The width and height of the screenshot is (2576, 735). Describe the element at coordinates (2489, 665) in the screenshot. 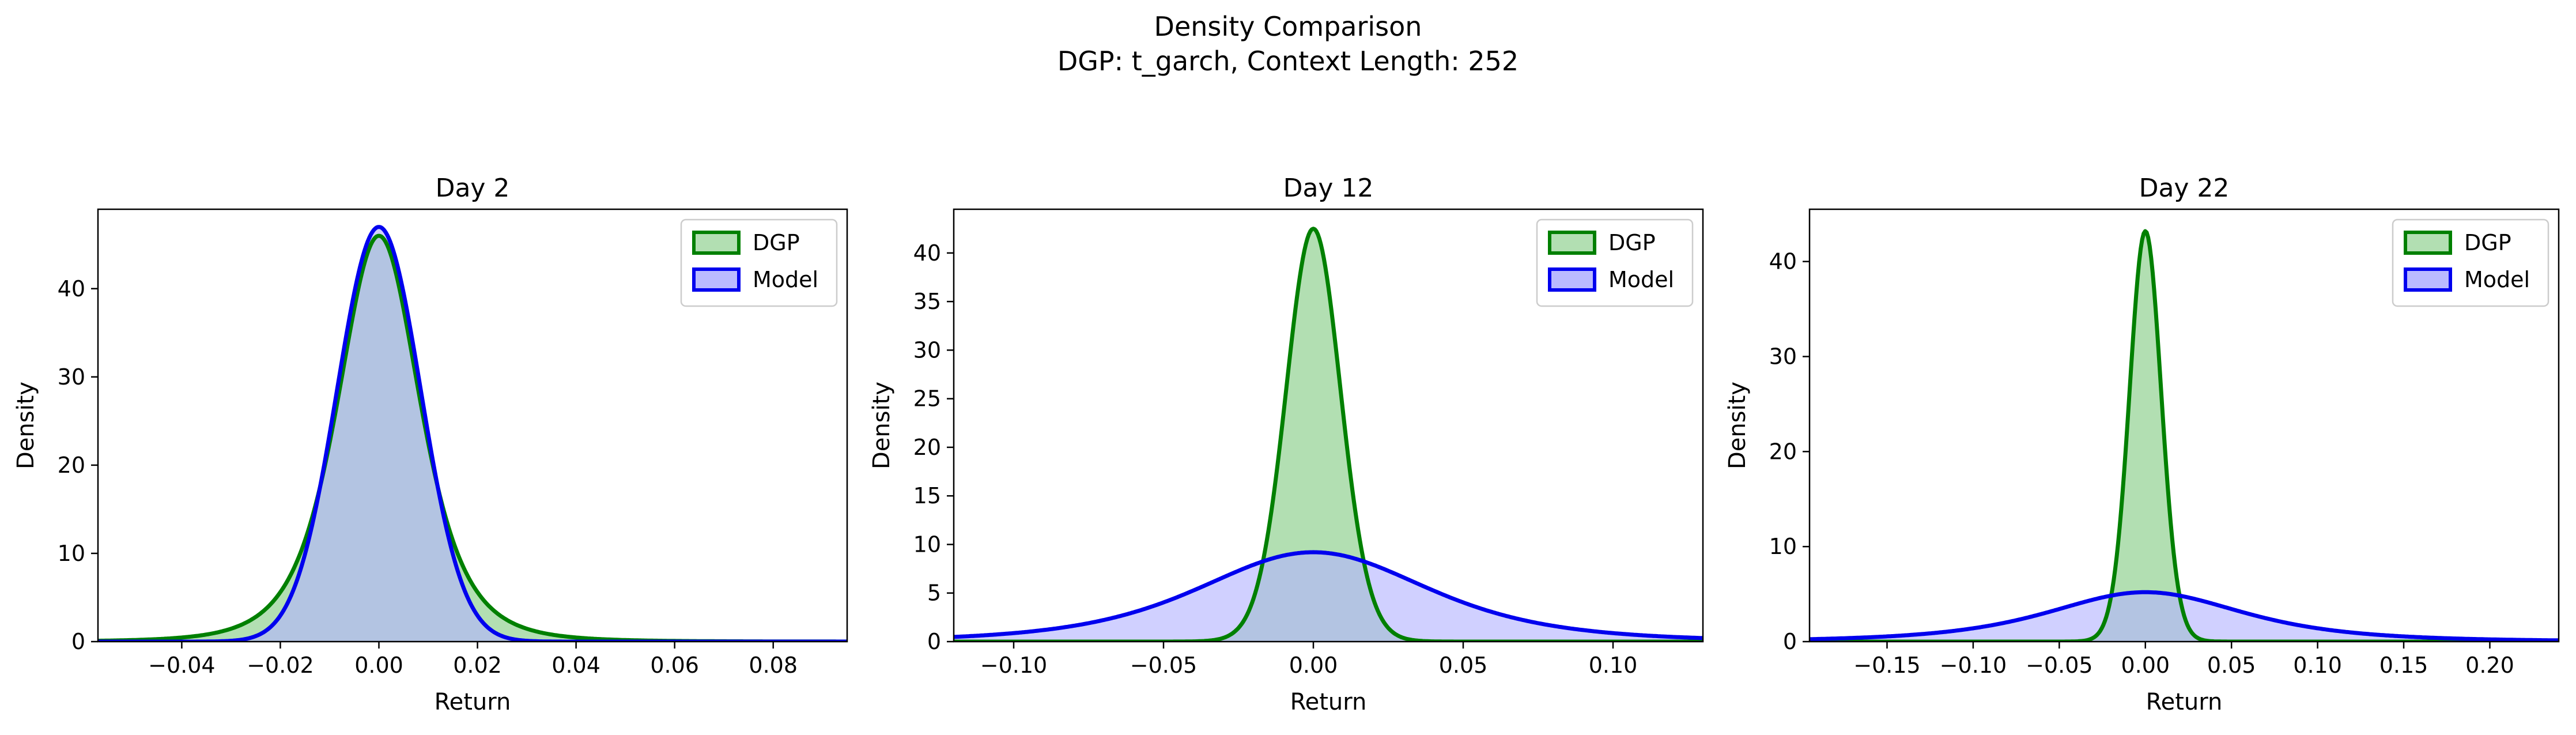

I see `x-tick-label: 0.20` at that location.